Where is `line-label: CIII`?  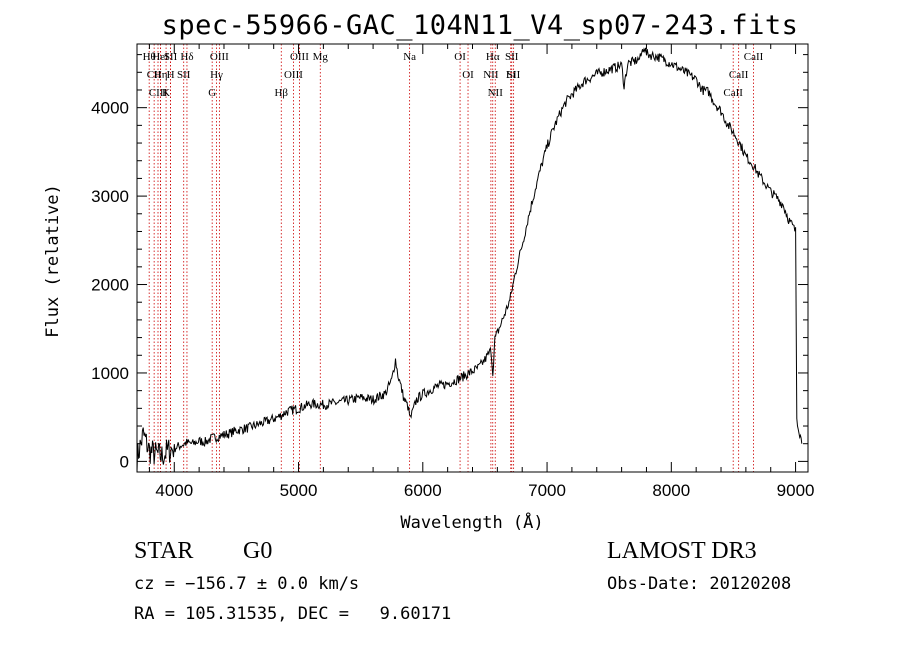 line-label: CIII is located at coordinates (158, 93).